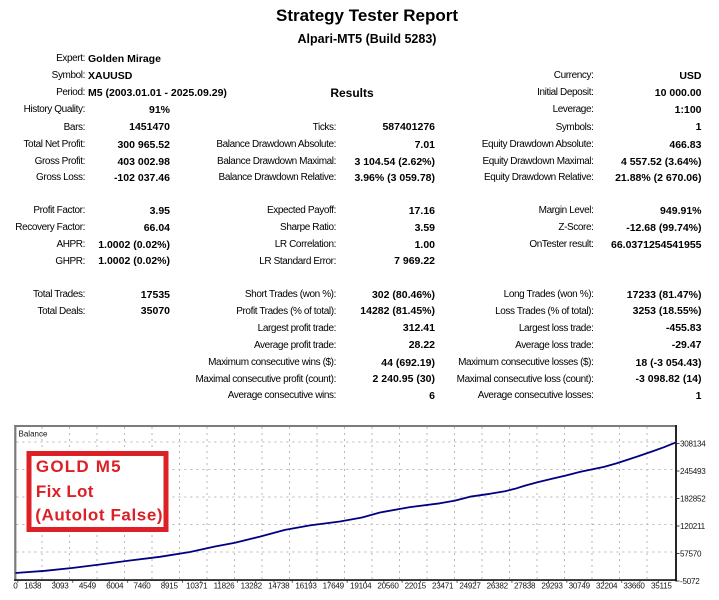  I want to click on svg-text: 308134, so click(693, 444).